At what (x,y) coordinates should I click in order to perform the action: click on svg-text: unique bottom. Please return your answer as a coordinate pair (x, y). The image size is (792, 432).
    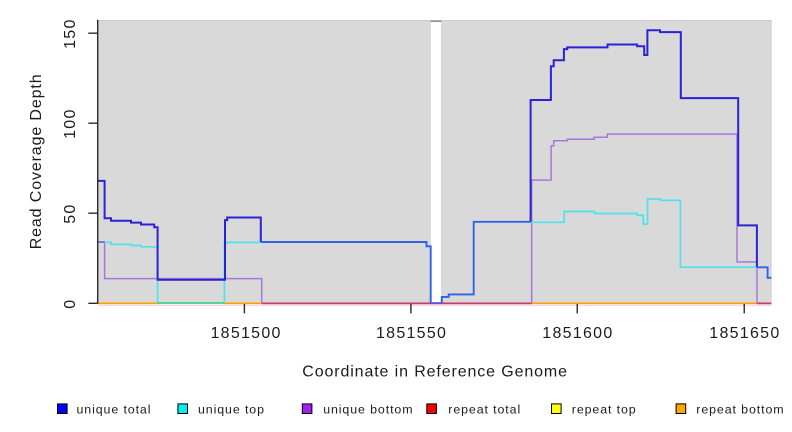
    Looking at the image, I should click on (368, 409).